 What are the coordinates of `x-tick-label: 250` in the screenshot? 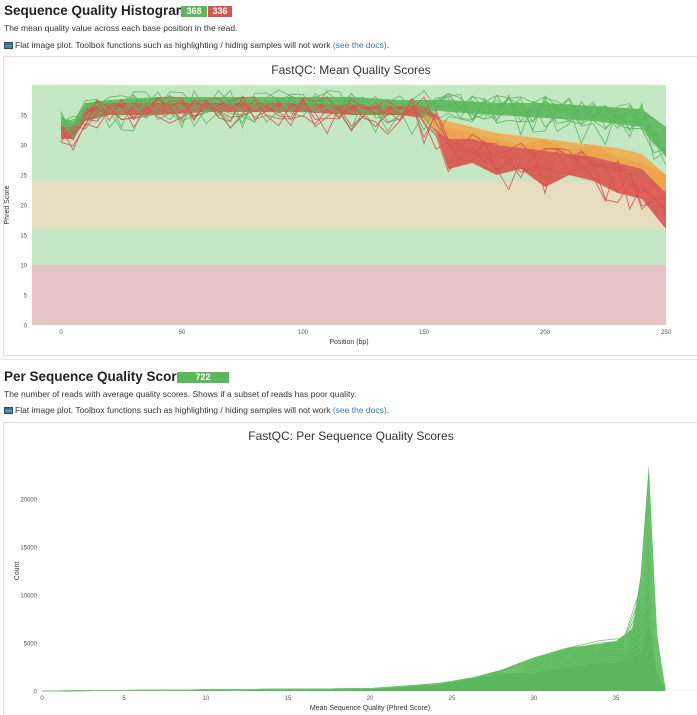 It's located at (666, 333).